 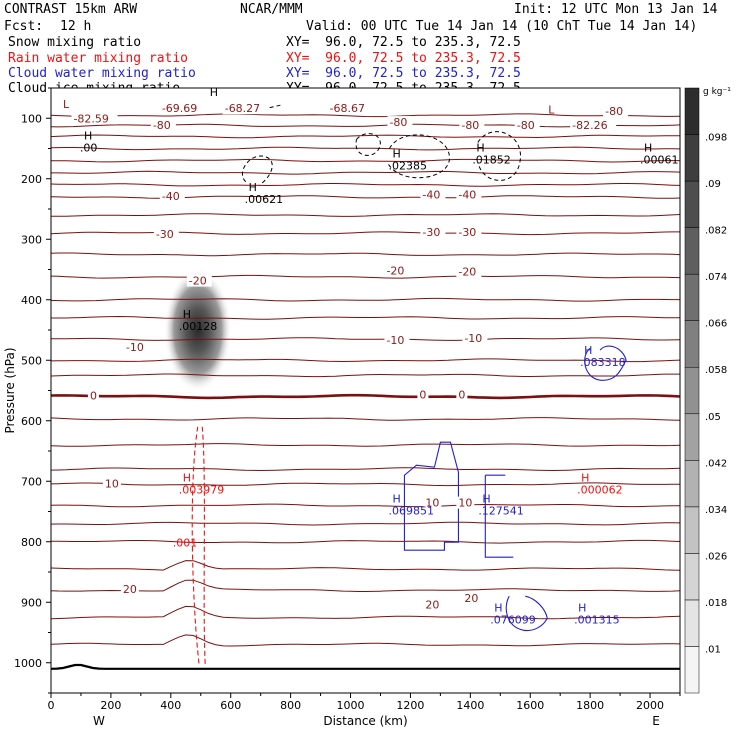 What do you see at coordinates (271, 9) in the screenshot?
I see `org-label: NCAR/MMM` at bounding box center [271, 9].